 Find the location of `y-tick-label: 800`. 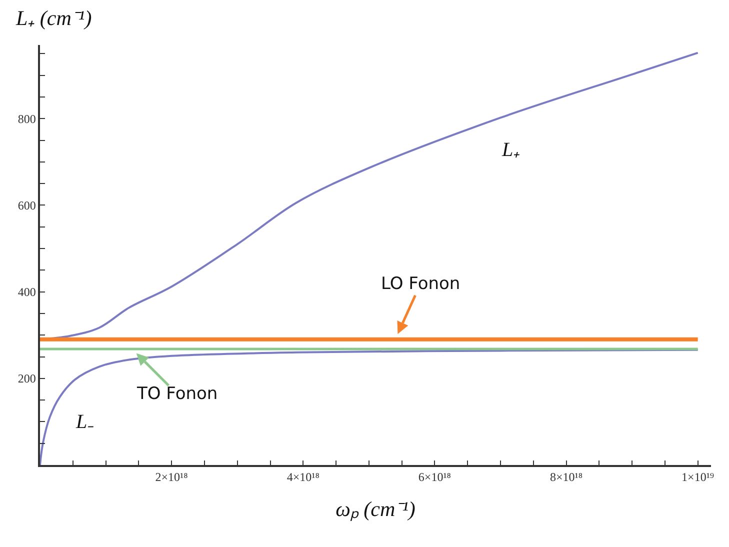

y-tick-label: 800 is located at coordinates (27, 119).